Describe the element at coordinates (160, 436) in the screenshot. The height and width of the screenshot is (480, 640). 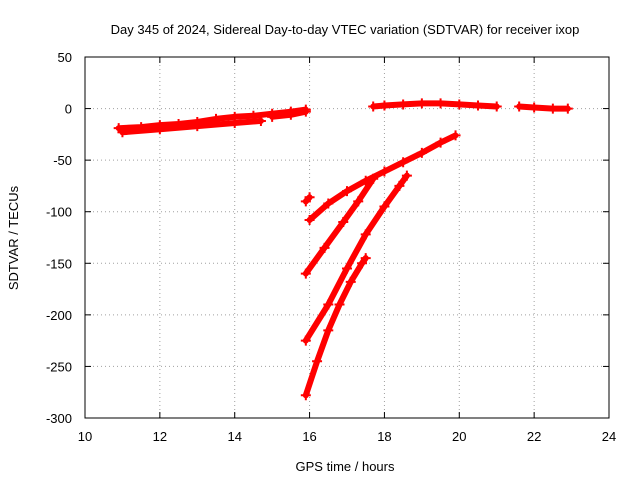
I see `x-tick-label: 12` at that location.